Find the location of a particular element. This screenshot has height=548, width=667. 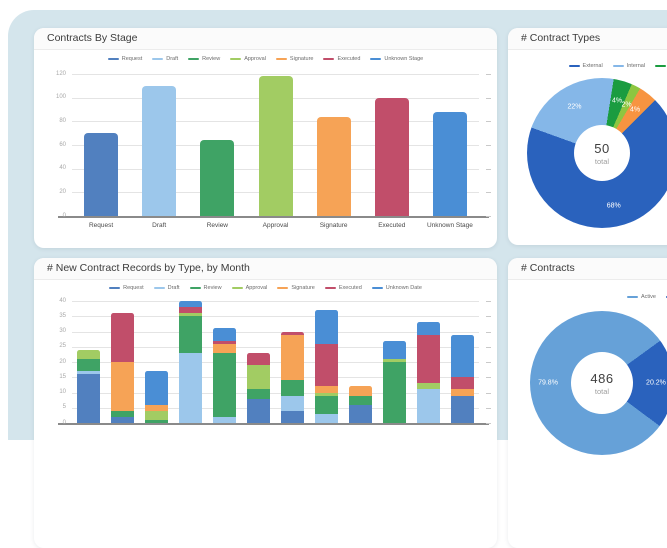

bar-executed is located at coordinates (391, 156).